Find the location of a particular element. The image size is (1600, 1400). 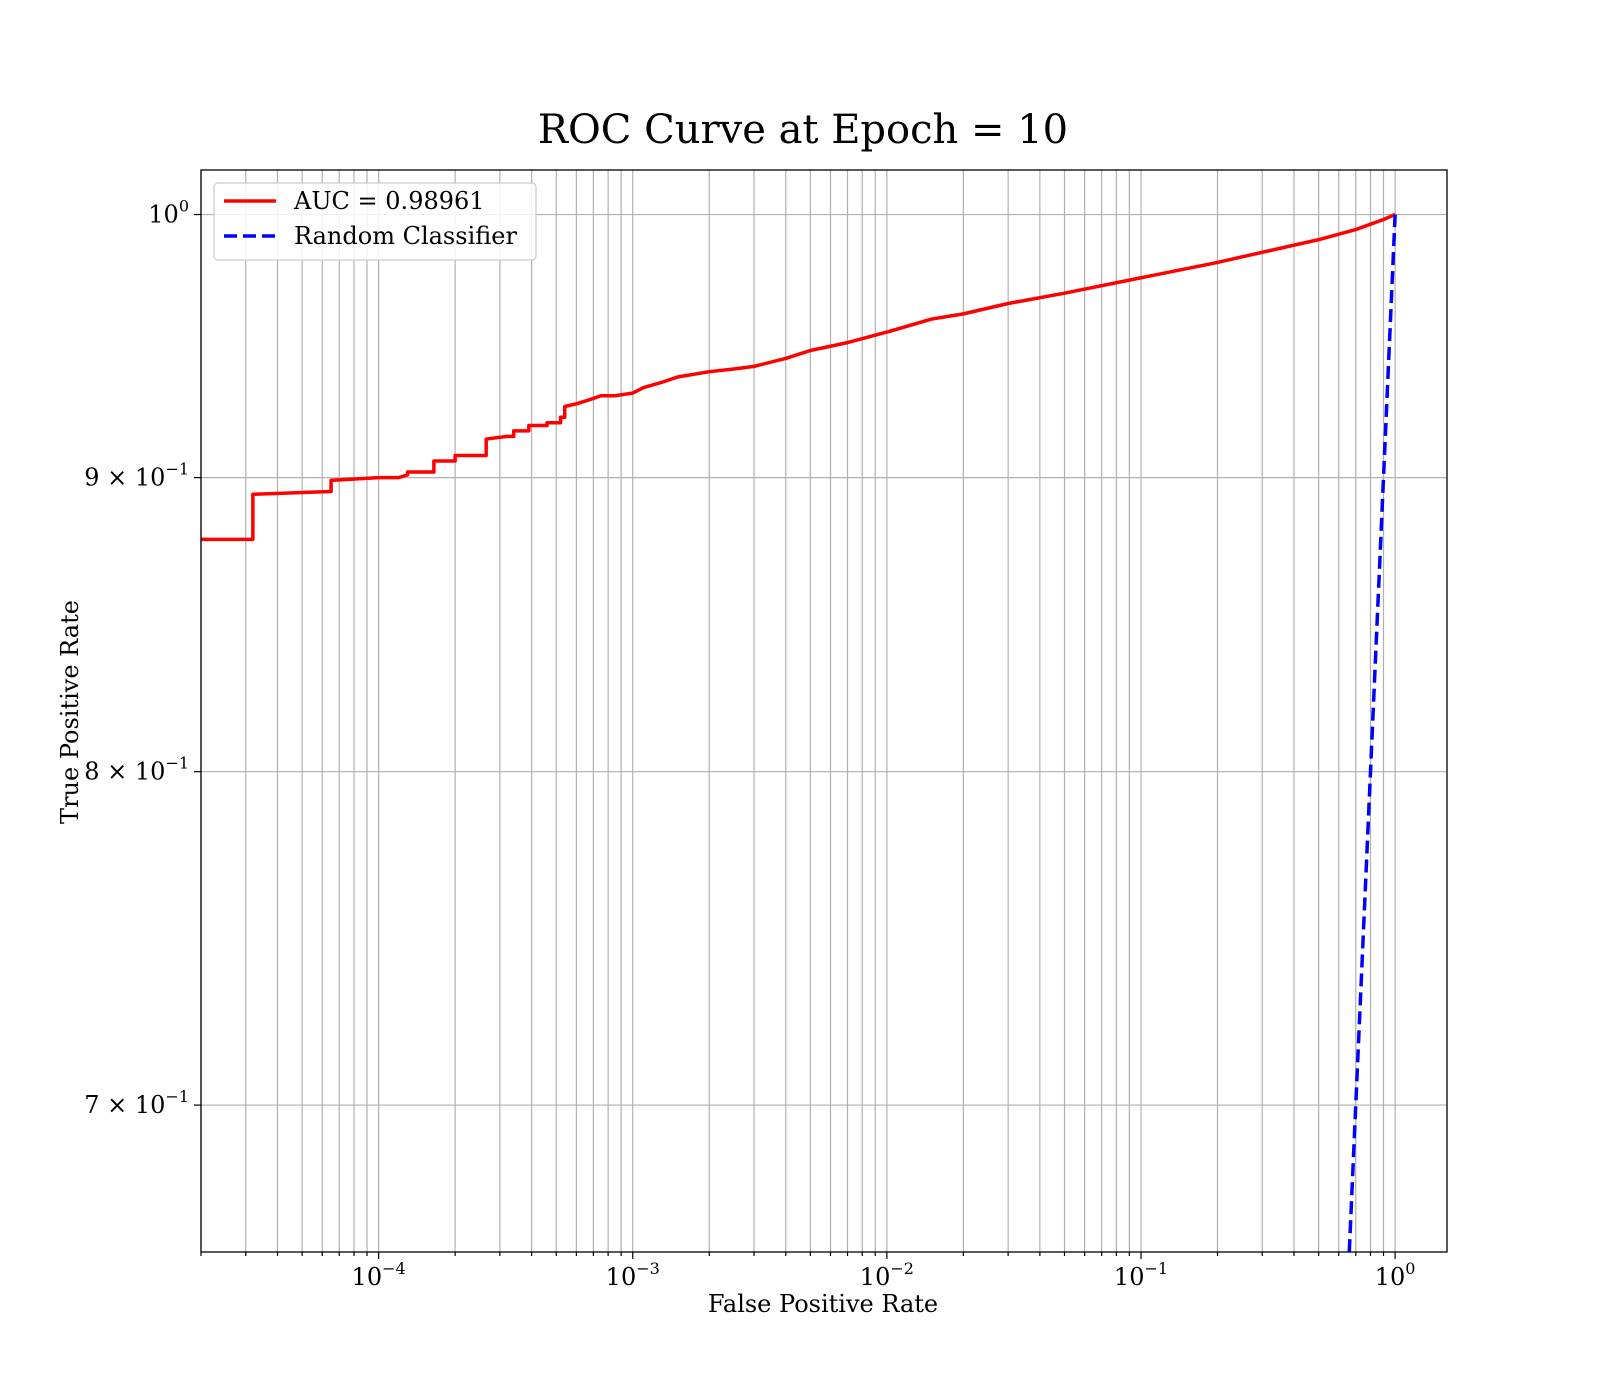

random-classifier-line is located at coordinates (1372, 733).